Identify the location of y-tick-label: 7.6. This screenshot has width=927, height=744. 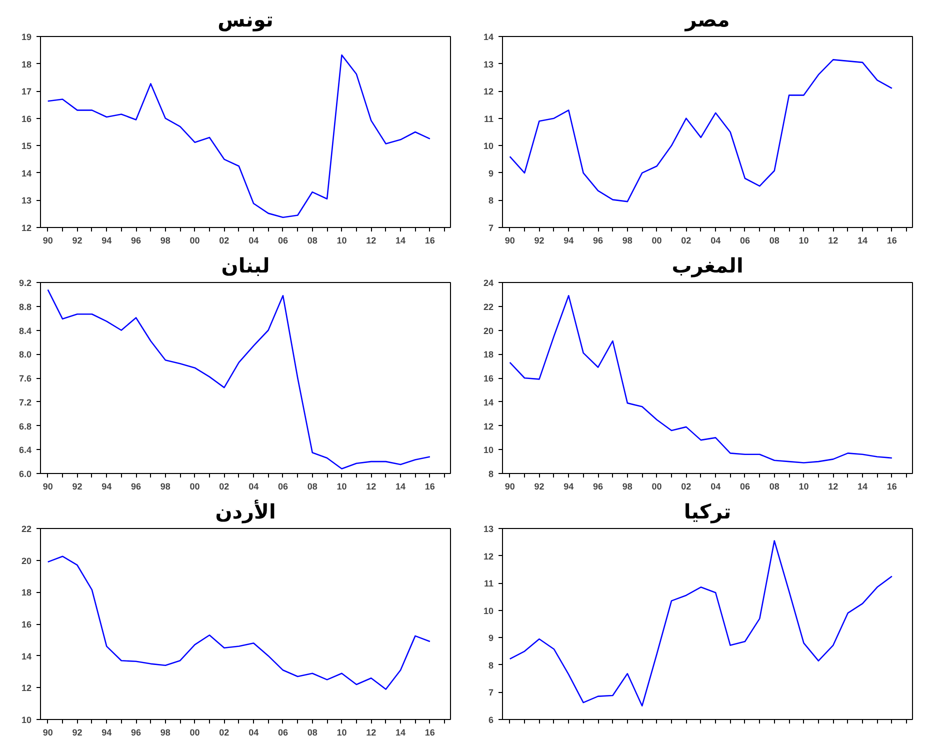
(25, 379).